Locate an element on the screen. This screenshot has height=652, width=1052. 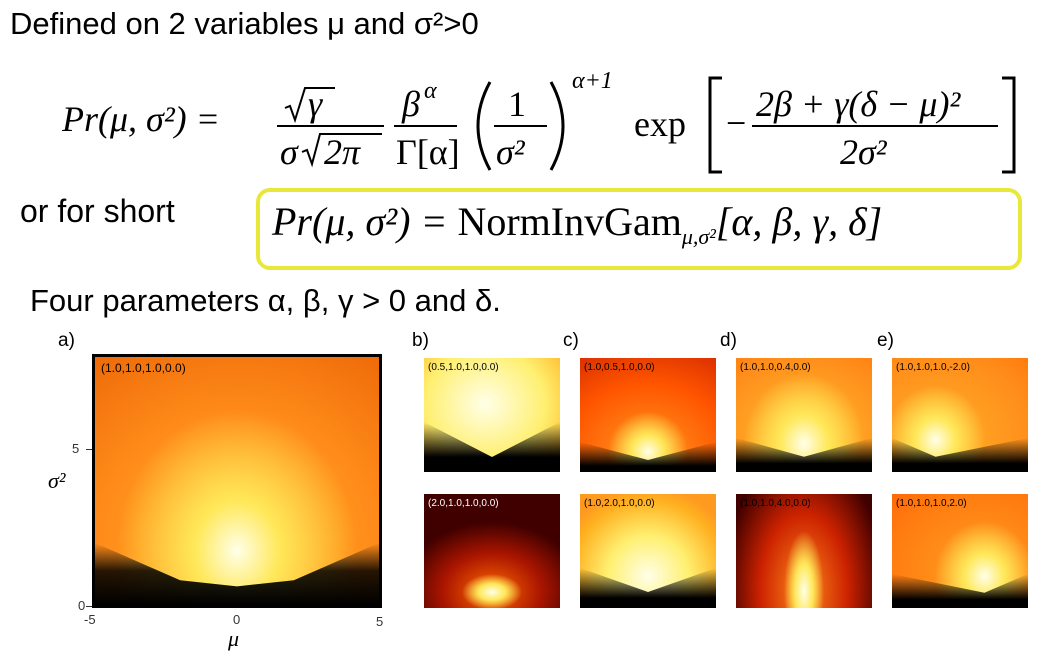
heatmap-panel-d-top: (1.0,1.0,0.4,0.0) is located at coordinates (804, 415).